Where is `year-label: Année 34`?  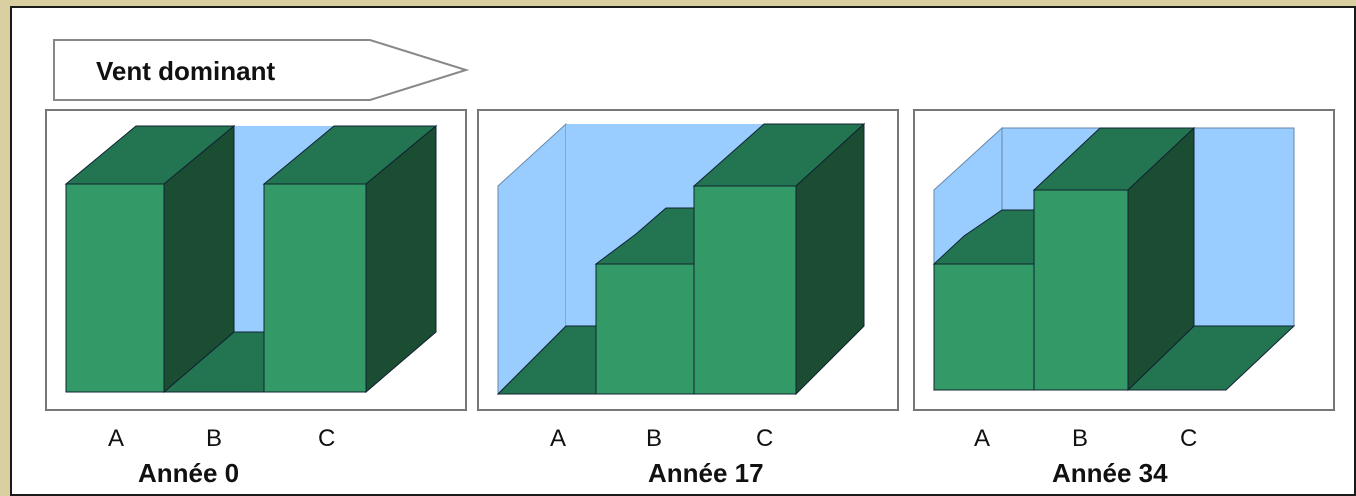
year-label: Année 34 is located at coordinates (1110, 473).